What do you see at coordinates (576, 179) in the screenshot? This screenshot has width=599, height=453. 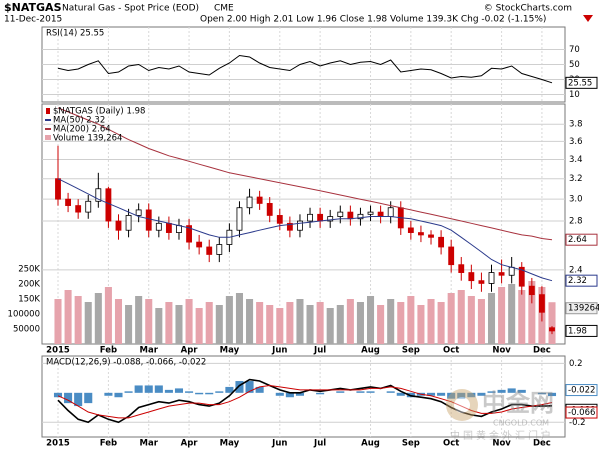 I see `y-tick-label: 3.2` at bounding box center [576, 179].